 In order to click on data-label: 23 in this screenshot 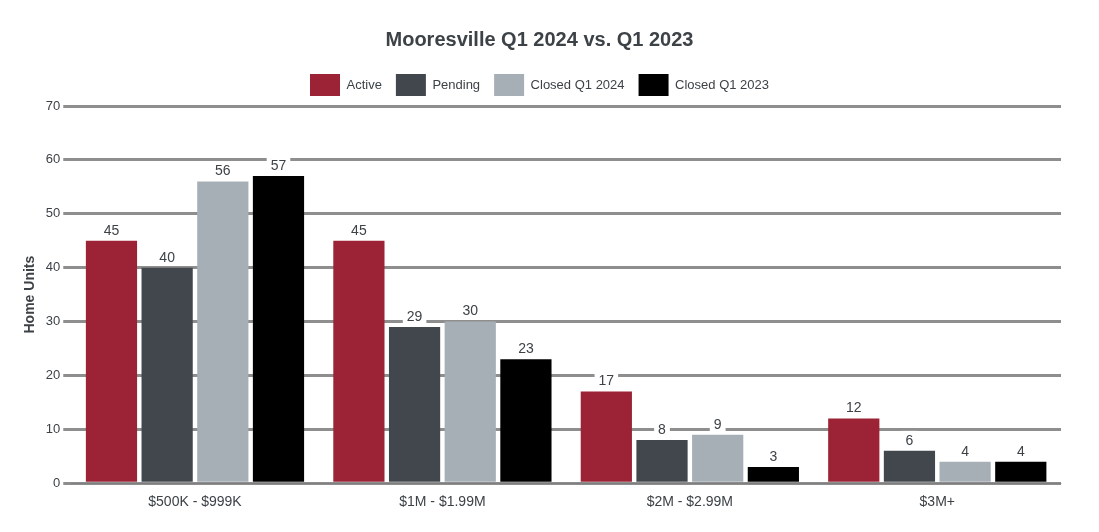, I will do `click(526, 348)`.